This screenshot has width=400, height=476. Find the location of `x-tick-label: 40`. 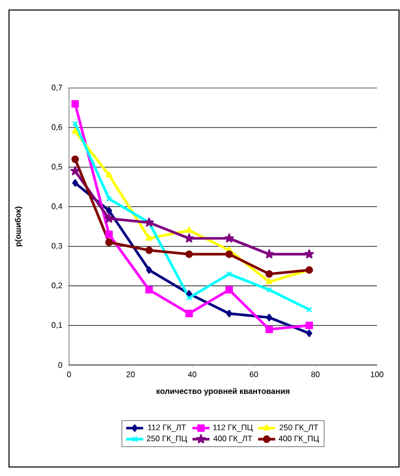

x-tick-label: 40 is located at coordinates (192, 375).